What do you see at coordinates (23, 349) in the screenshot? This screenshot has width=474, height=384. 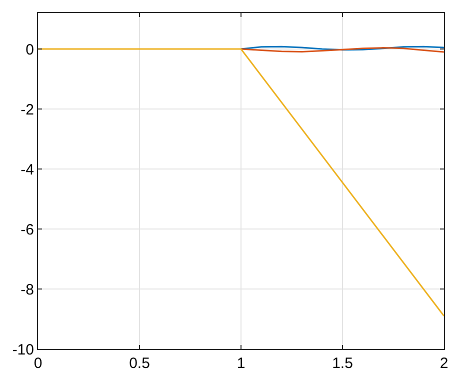 I see `y-tick-label: -10` at bounding box center [23, 349].